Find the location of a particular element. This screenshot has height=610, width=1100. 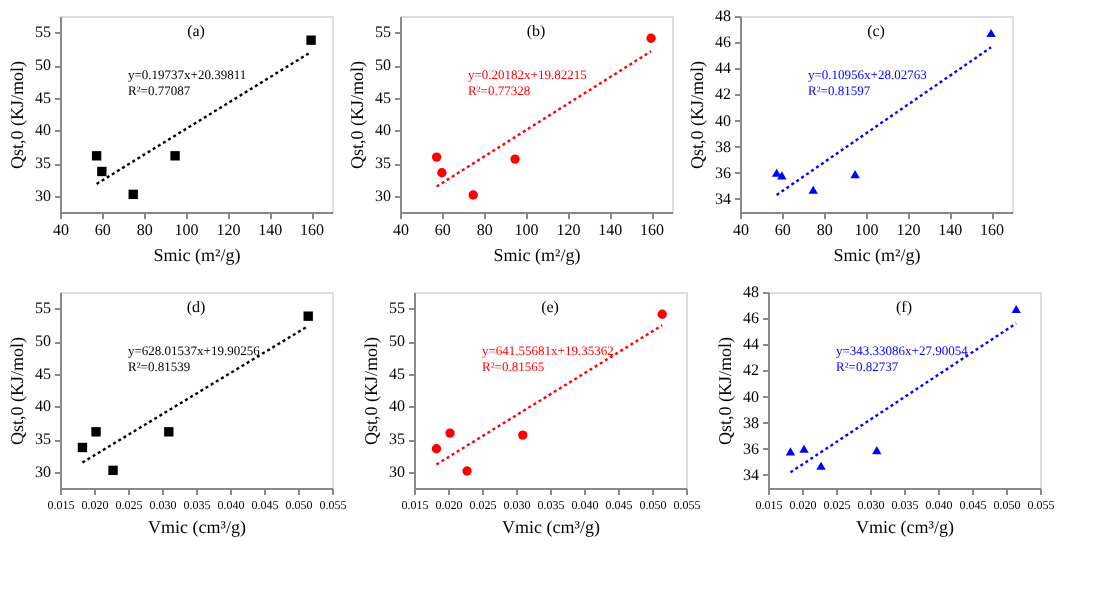

annotation: (d) is located at coordinates (196, 307).